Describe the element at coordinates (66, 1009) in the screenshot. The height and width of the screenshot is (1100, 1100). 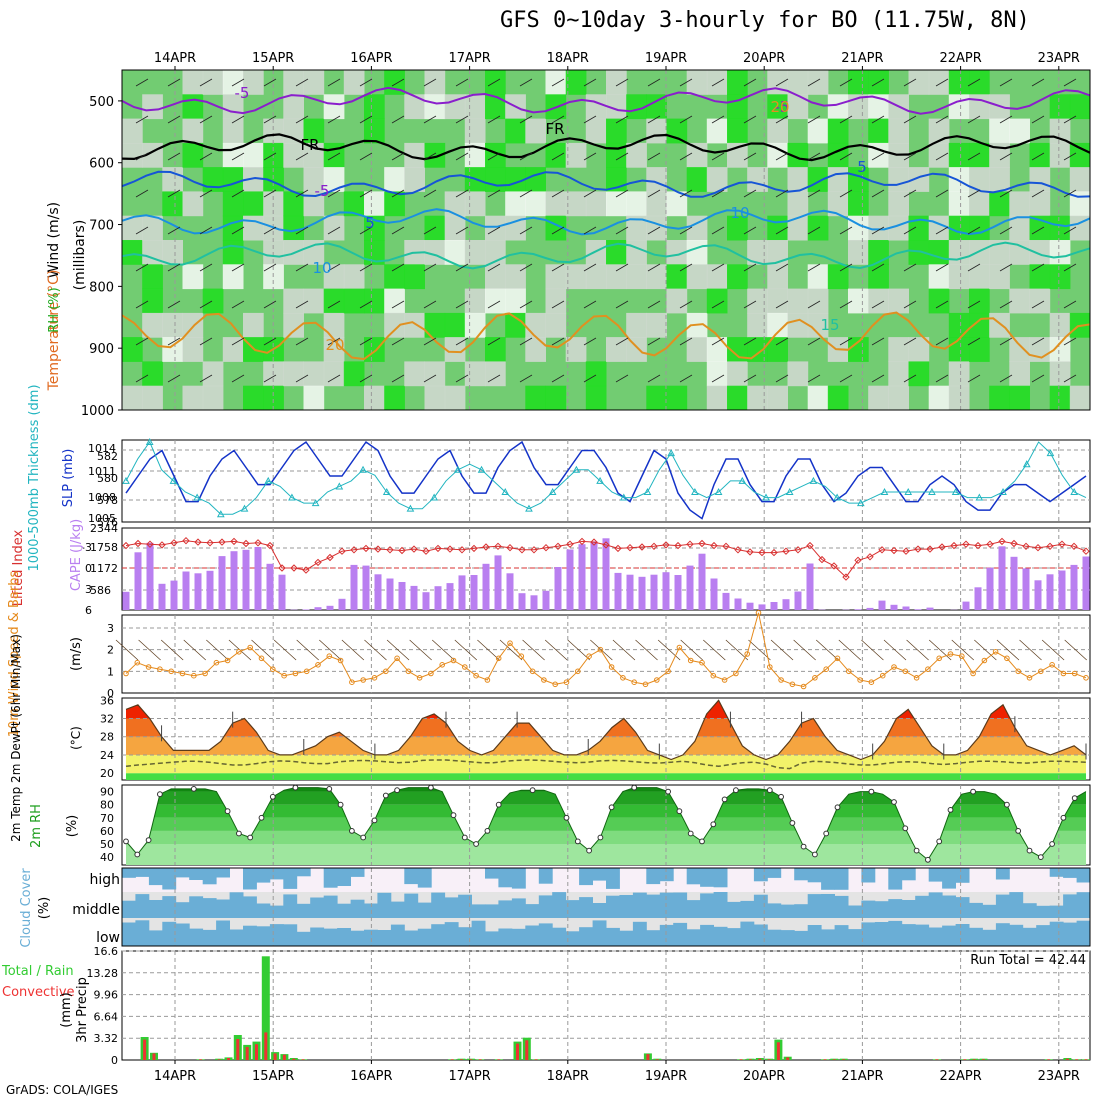
I see `axis-unit-precip: (mm)` at that location.